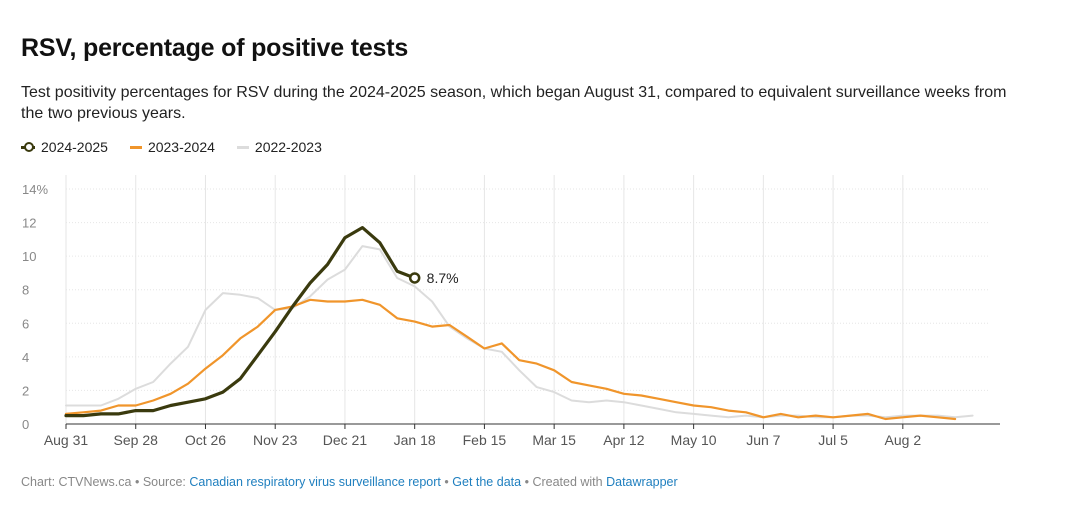  I want to click on legend-item-2023-2024: 2023-2024, so click(172, 147).